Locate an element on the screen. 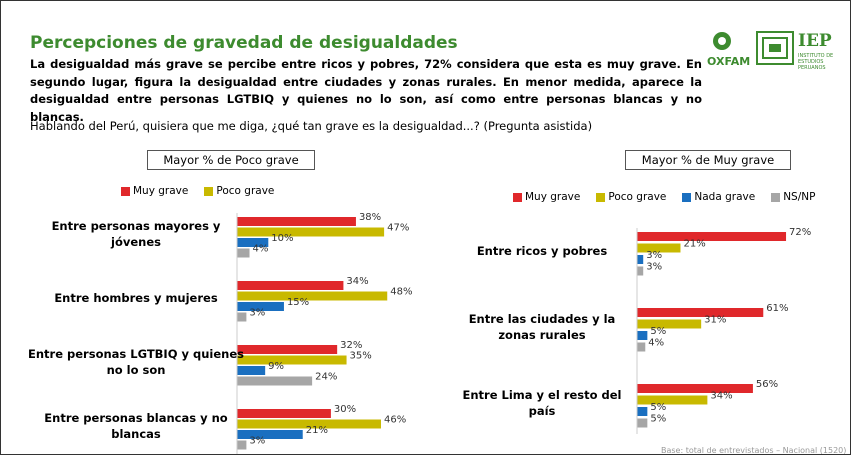  value-label: 72% is located at coordinates (800, 232).